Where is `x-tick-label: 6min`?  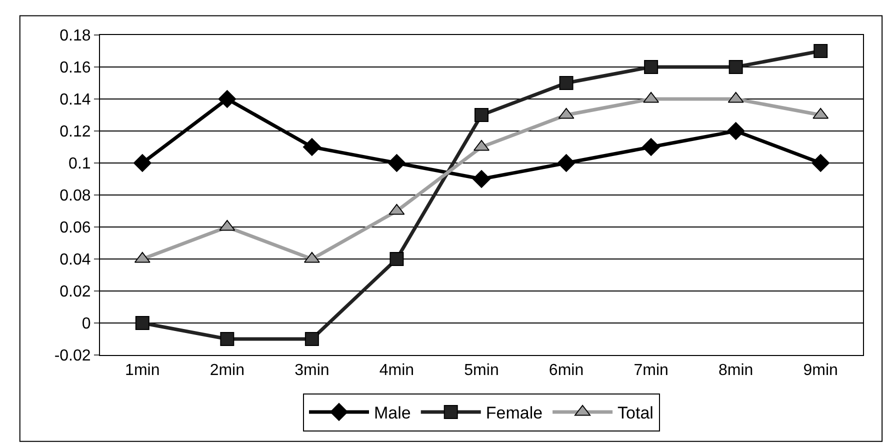
x-tick-label: 6min is located at coordinates (566, 371).